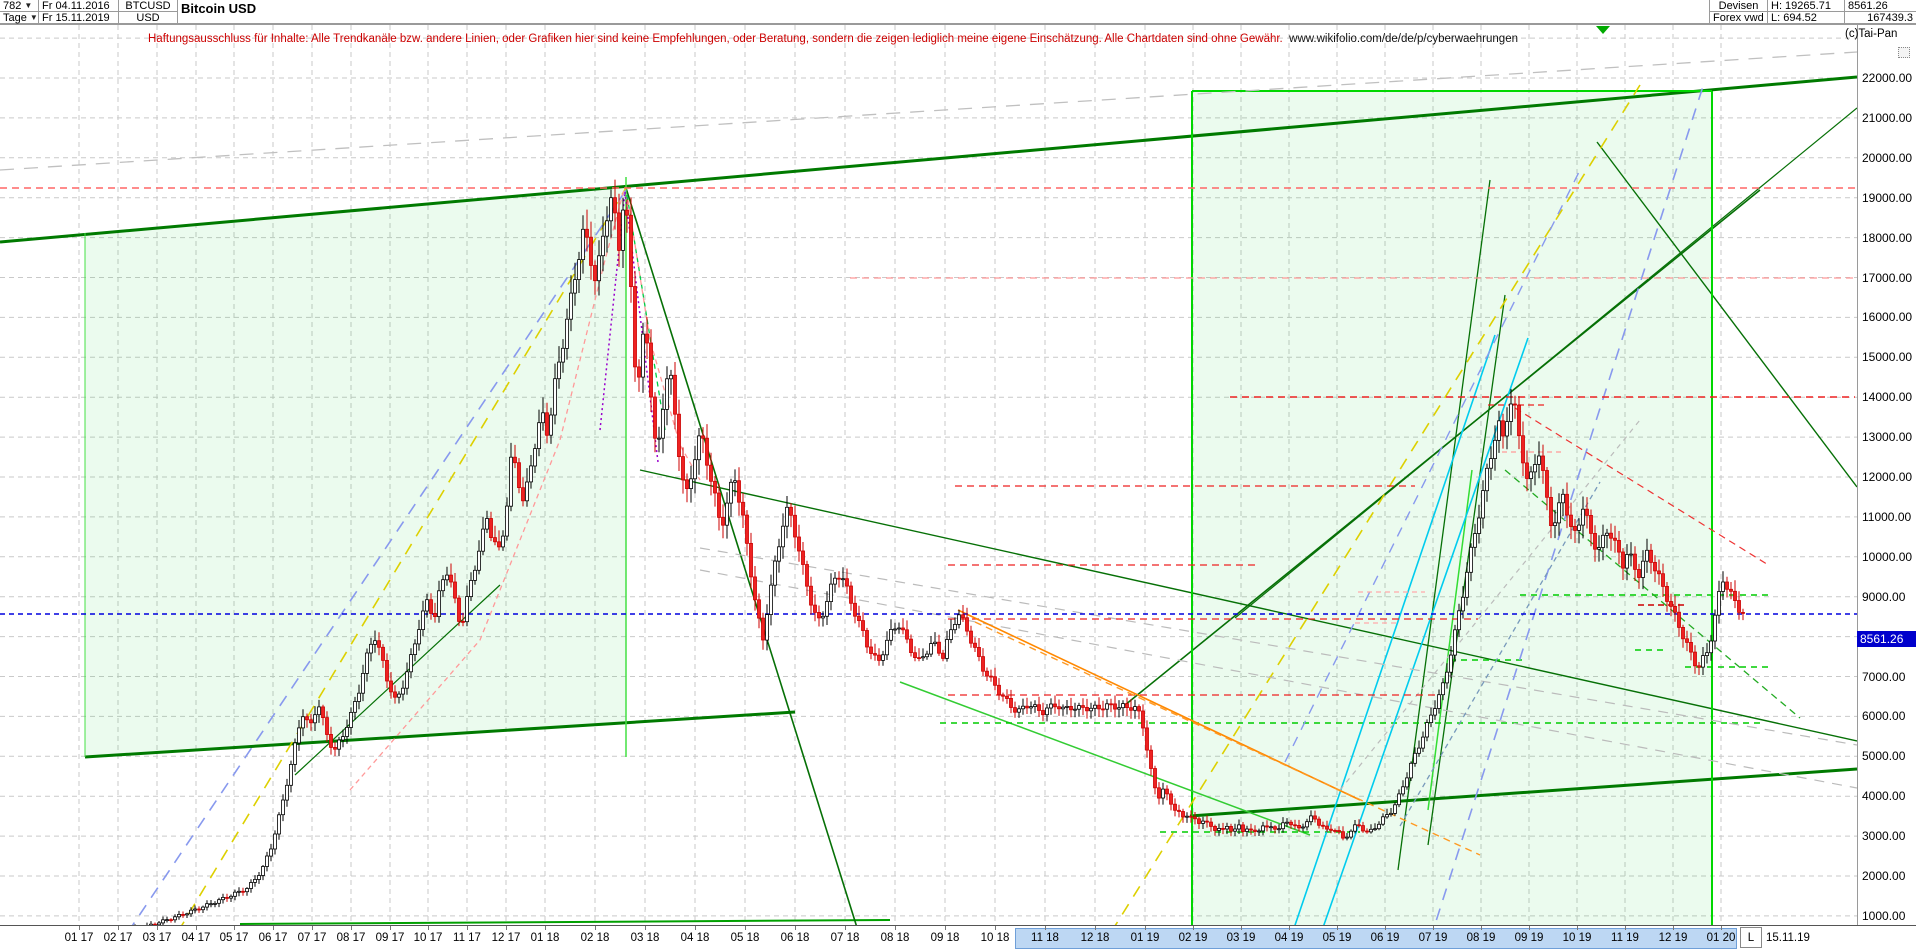 This screenshot has height=952, width=1916. I want to click on low-value: L: 694.52, so click(1794, 17).